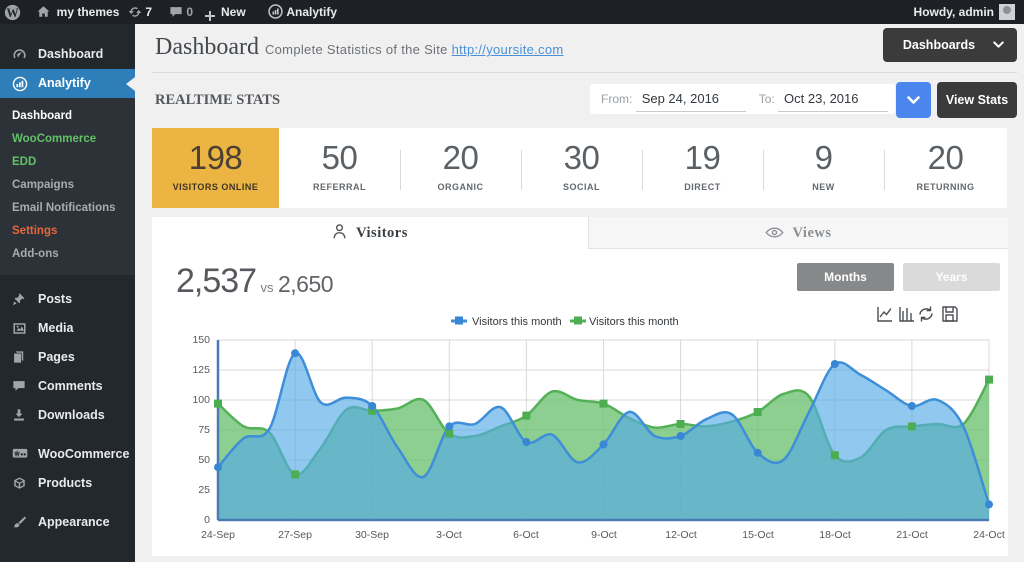 The image size is (1024, 562). I want to click on svg-text: 150, so click(201, 340).